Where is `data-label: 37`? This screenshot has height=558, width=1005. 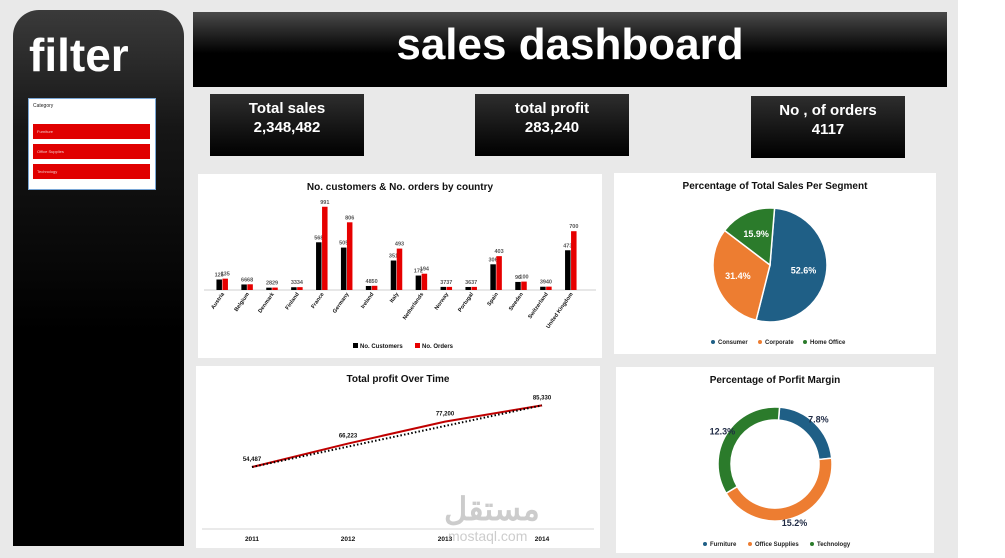 data-label: 37 is located at coordinates (449, 283).